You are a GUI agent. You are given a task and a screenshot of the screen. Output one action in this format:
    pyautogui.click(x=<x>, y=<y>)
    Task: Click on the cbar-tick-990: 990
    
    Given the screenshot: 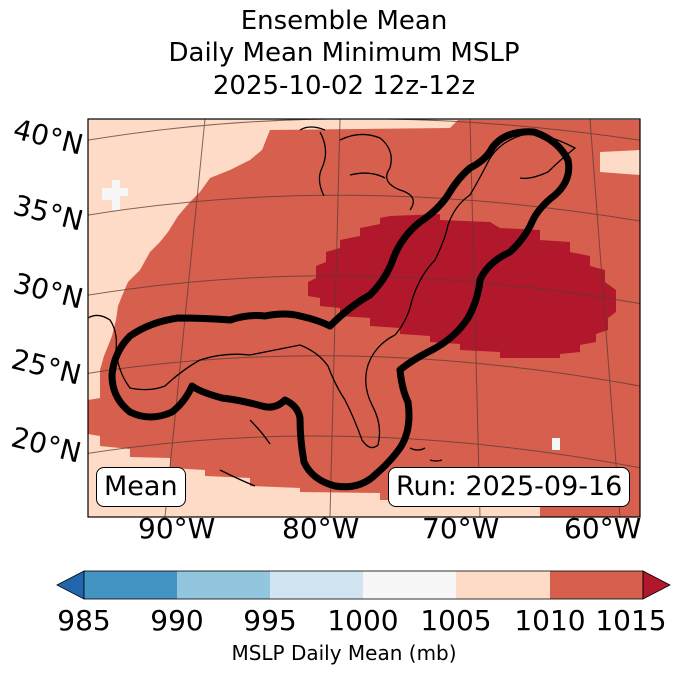 What is the action you would take?
    pyautogui.click(x=177, y=620)
    